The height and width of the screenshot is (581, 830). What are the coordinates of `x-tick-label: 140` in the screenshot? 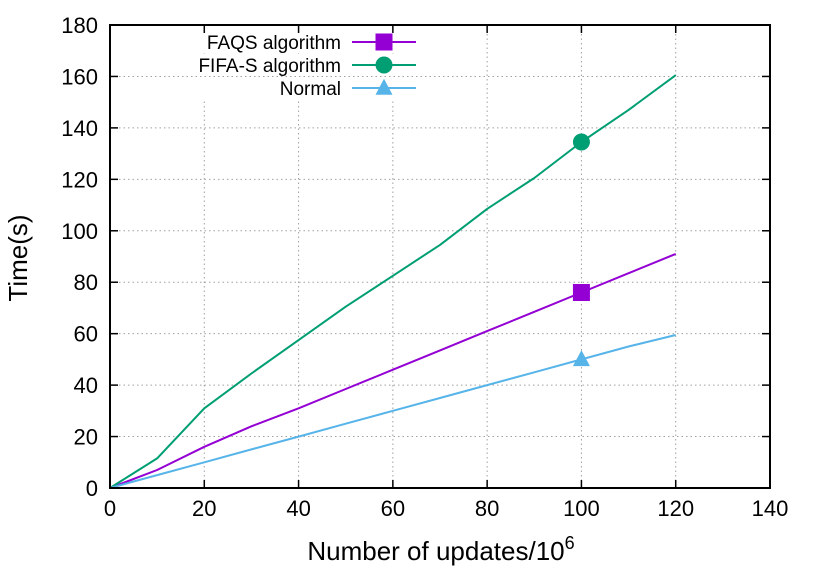 It's located at (770, 508).